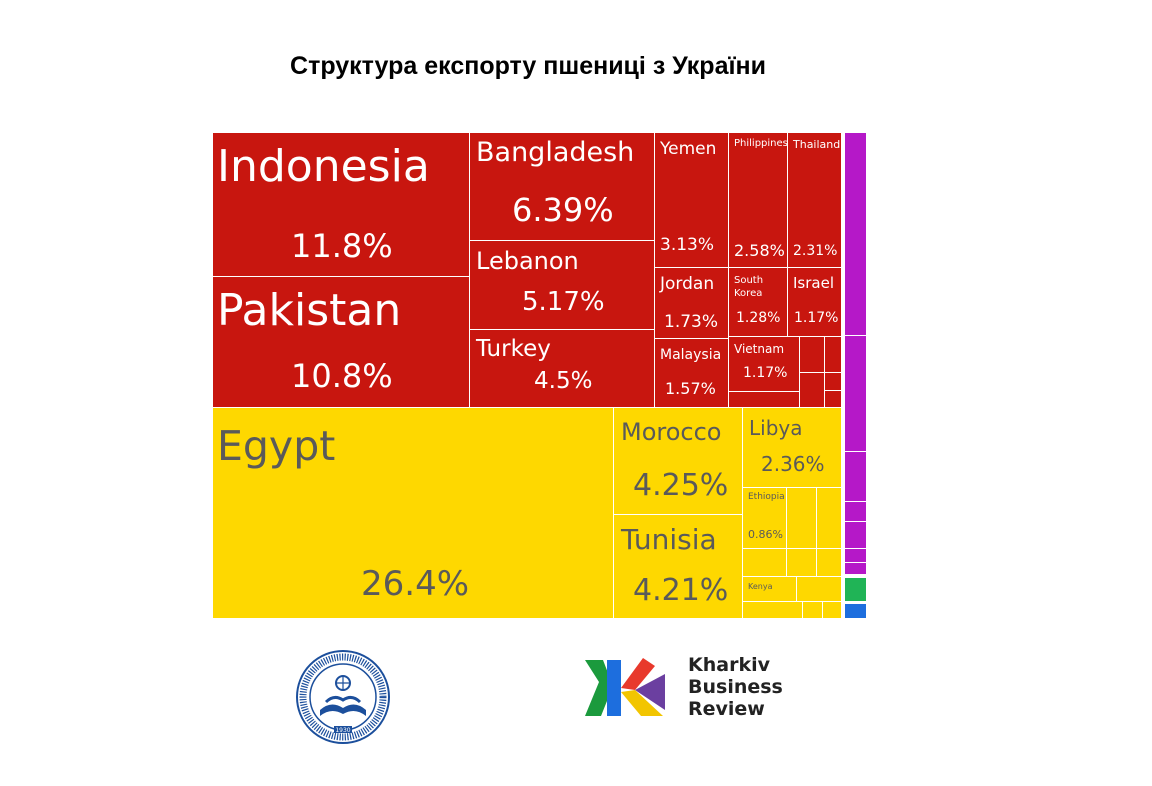 This screenshot has width=1152, height=786. What do you see at coordinates (729, 665) in the screenshot?
I see `kbr-line-1: Kharkiv` at bounding box center [729, 665].